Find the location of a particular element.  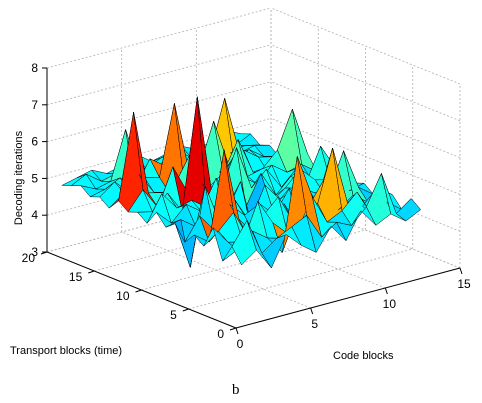

x-tick-label: 0 is located at coordinates (240, 344).